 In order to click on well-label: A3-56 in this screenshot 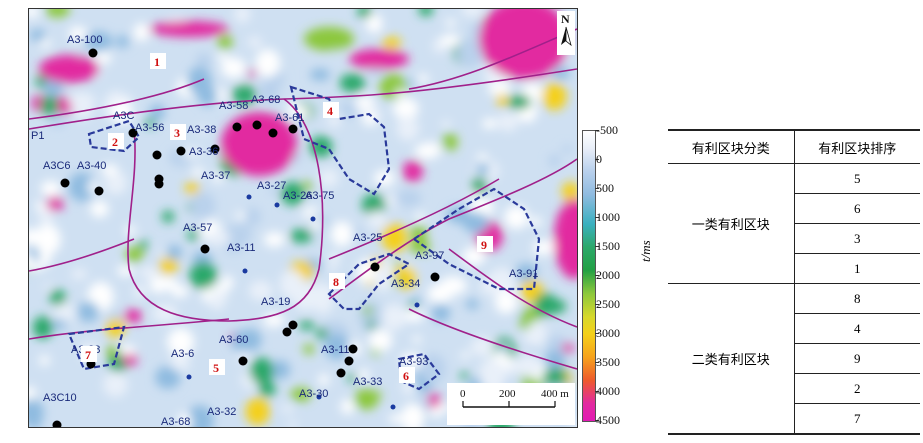, I will do `click(149, 128)`.